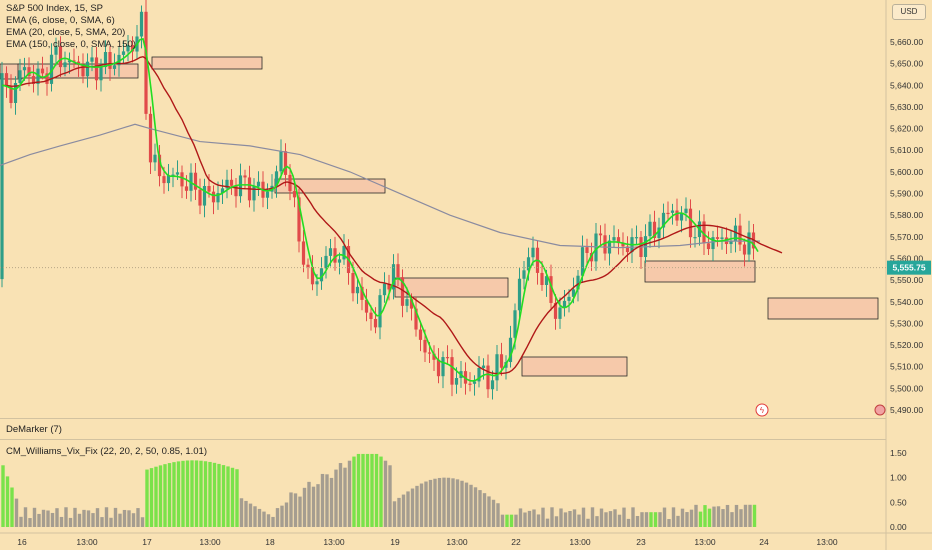  I want to click on vix-tick-label: 0.50, so click(898, 502).